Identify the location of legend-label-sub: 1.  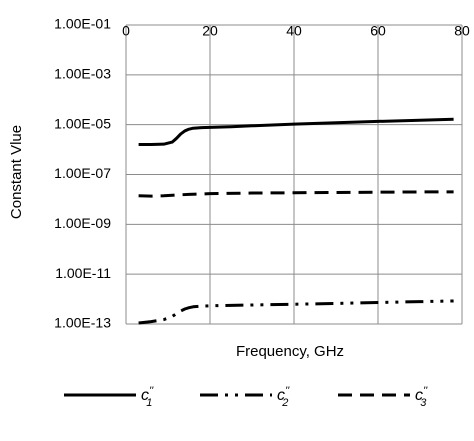
(149, 403).